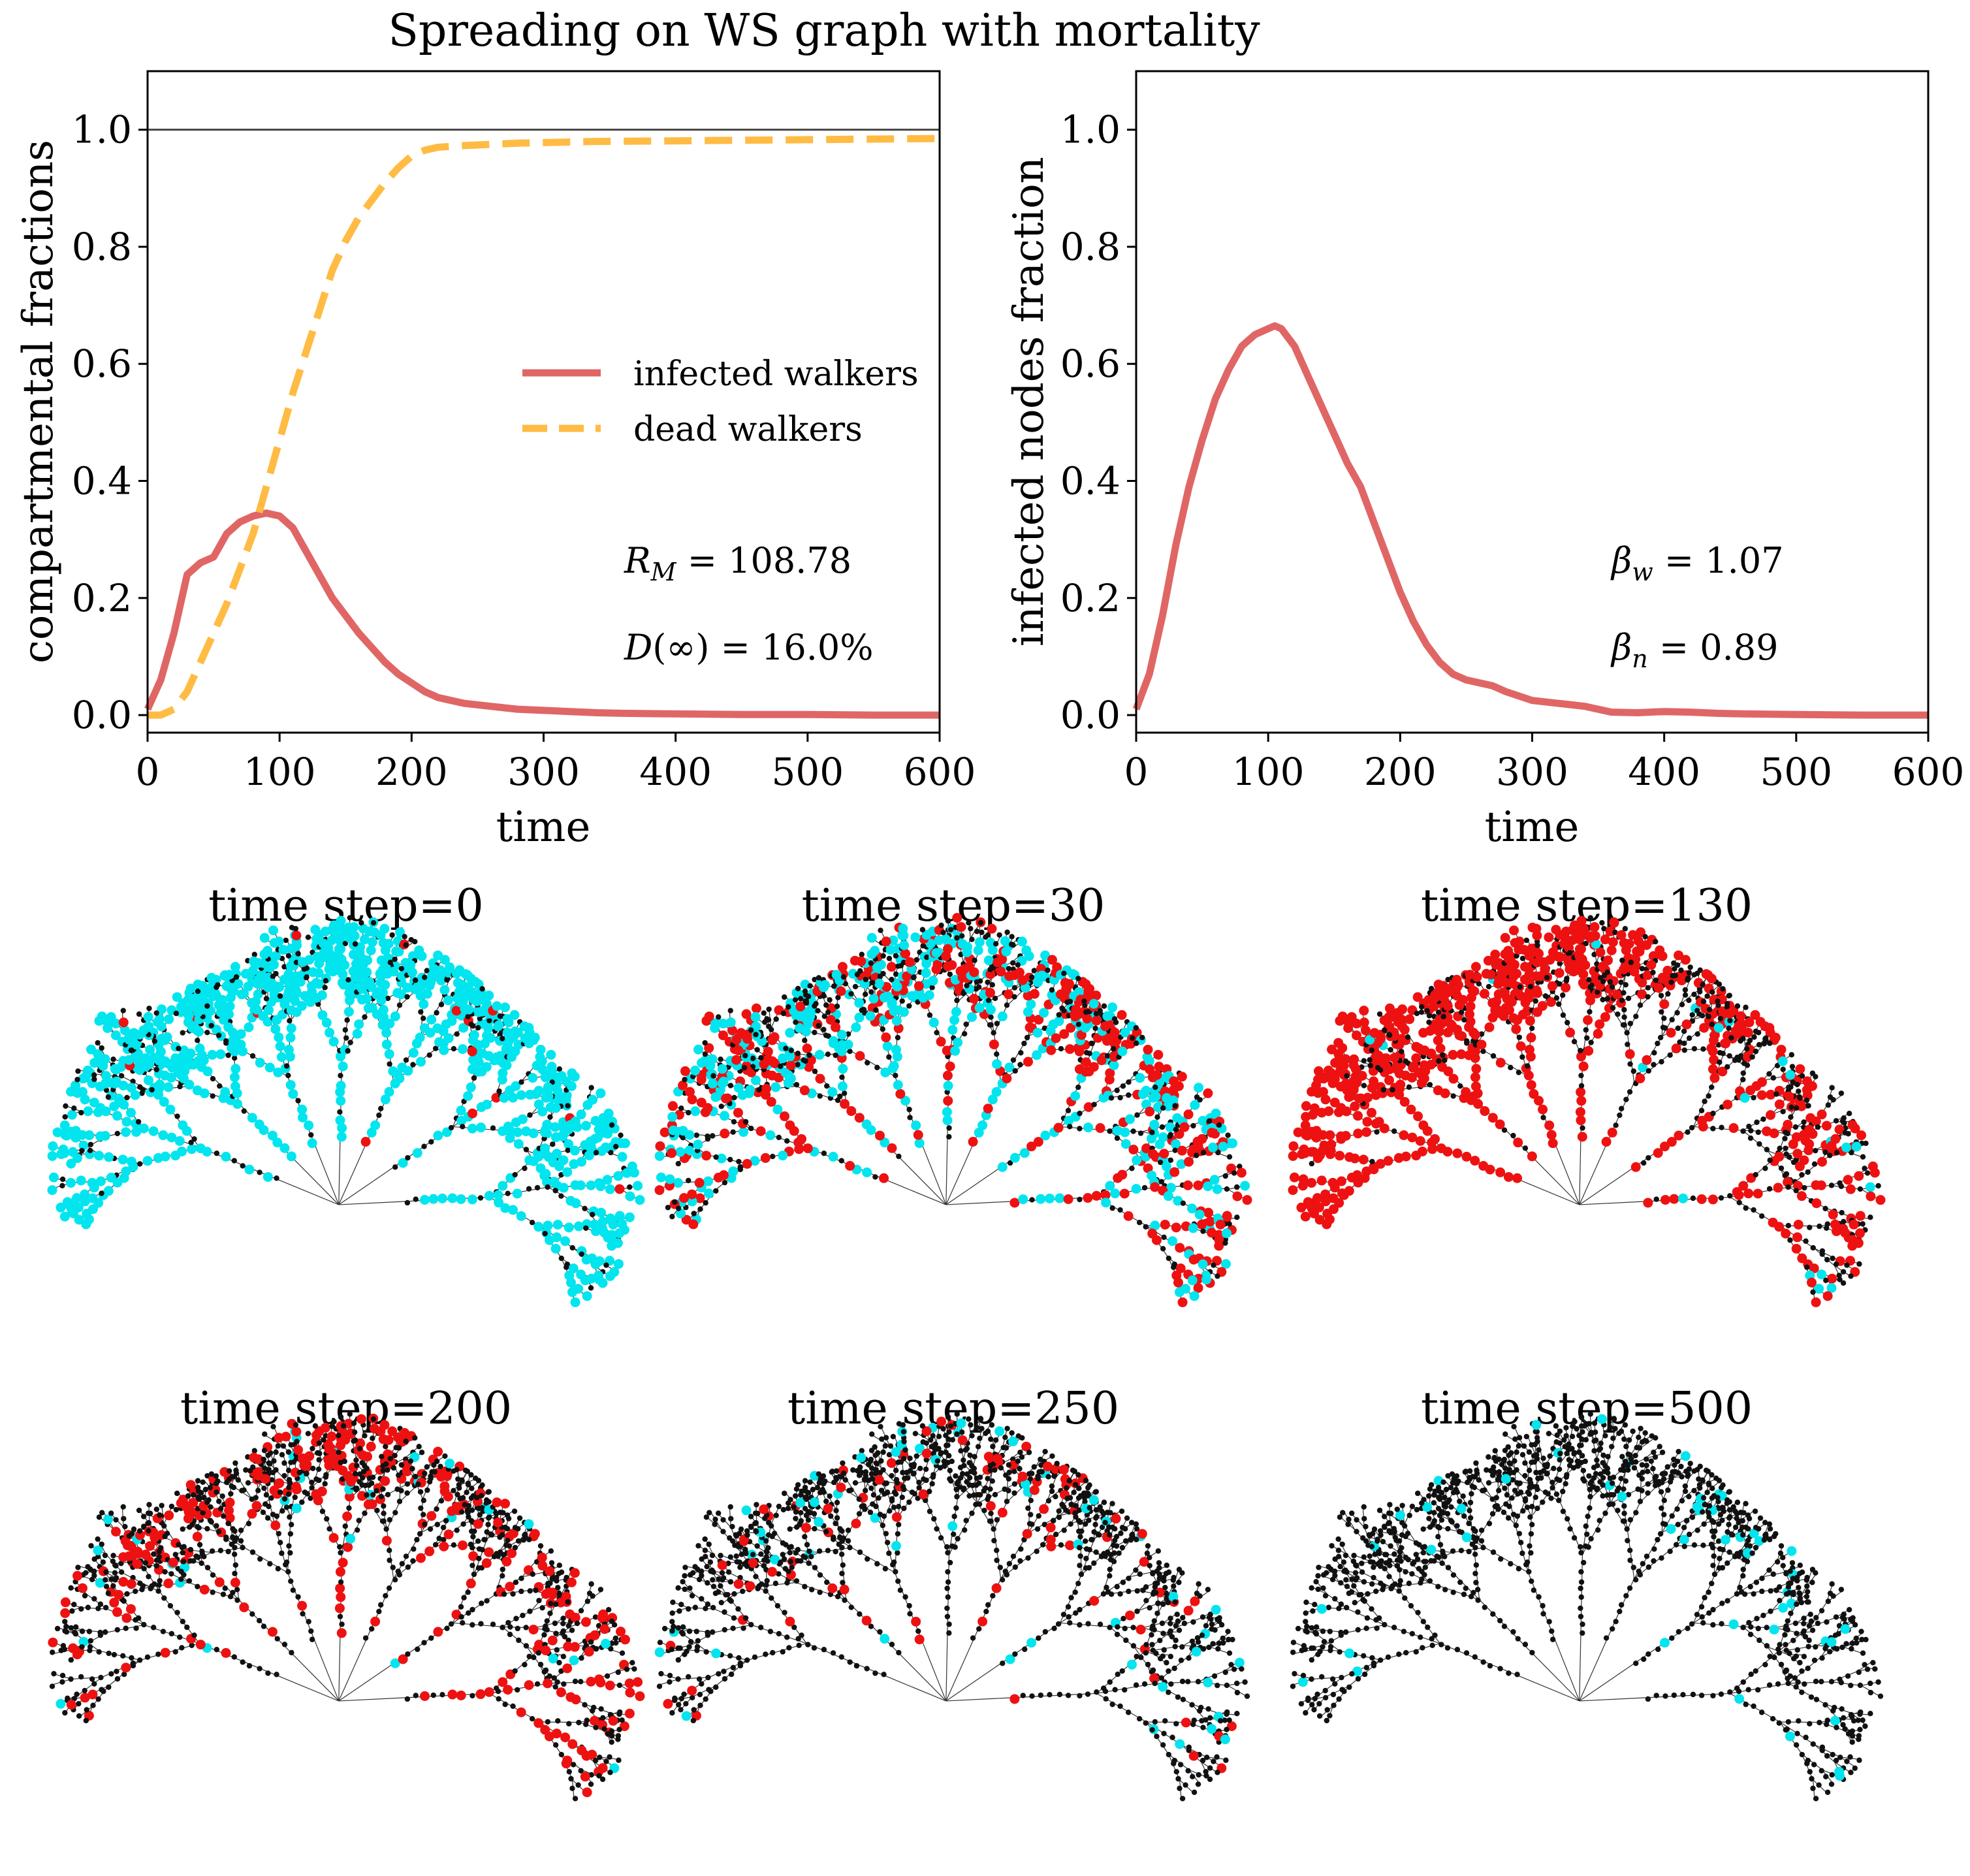 This screenshot has height=1876, width=1970. What do you see at coordinates (102, 598) in the screenshot?
I see `left-ytick-label: 0.2` at bounding box center [102, 598].